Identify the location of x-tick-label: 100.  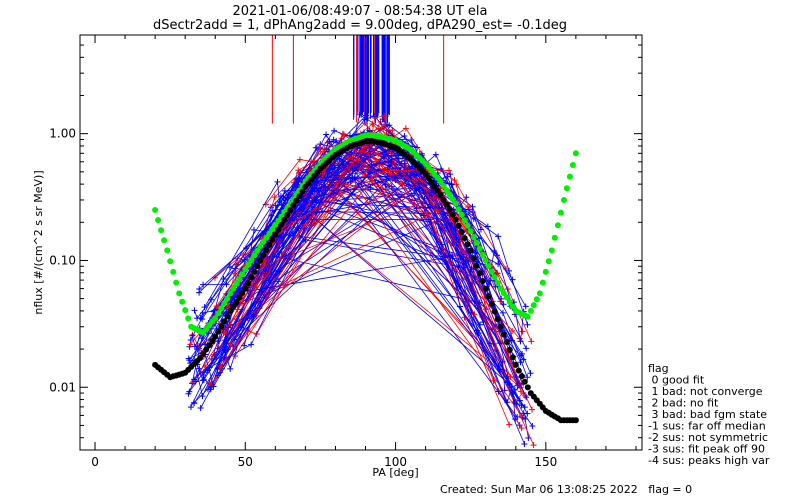
(395, 462).